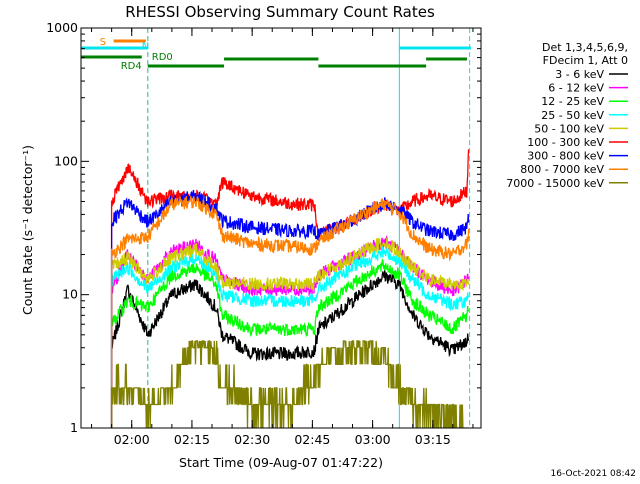  Describe the element at coordinates (280, 12) in the screenshot. I see `chart-title: RHESSI Observing Summary Count Rates` at that location.